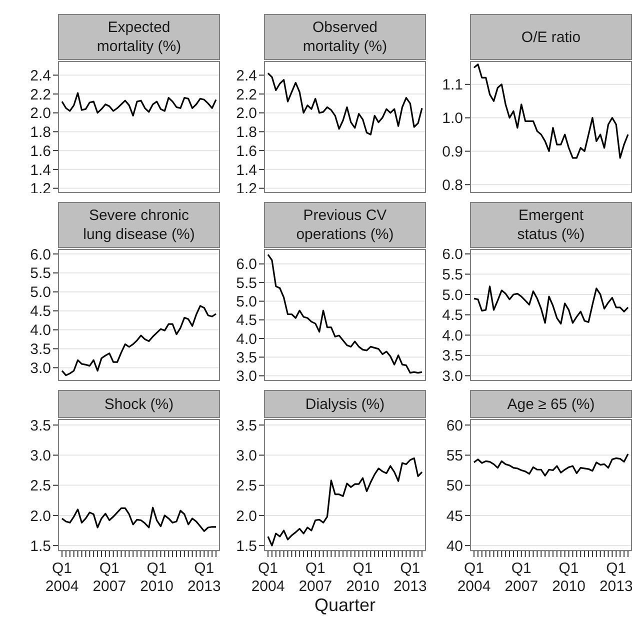  Describe the element at coordinates (454, 516) in the screenshot. I see `y-tick-label: 45` at that location.